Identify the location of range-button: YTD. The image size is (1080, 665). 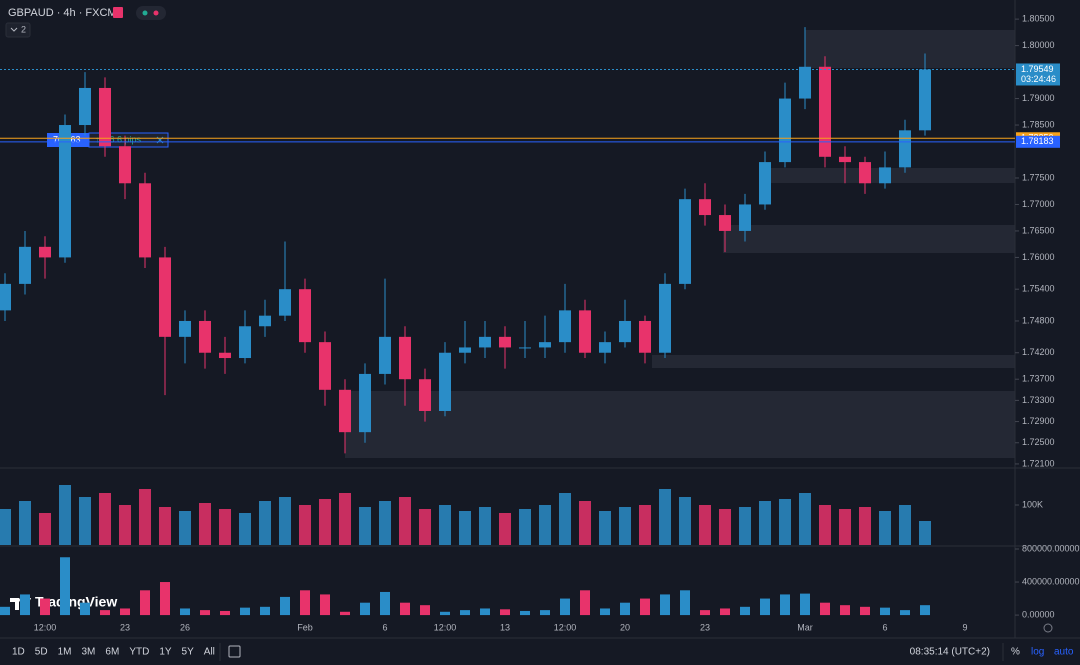
(139, 652).